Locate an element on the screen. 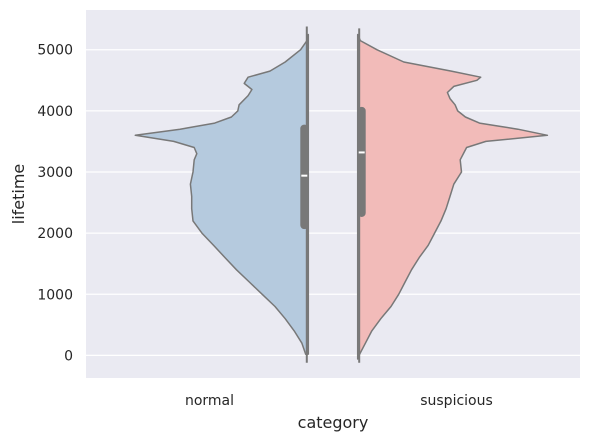 The image size is (591, 445). y-tick-label: 2000 is located at coordinates (55, 234).